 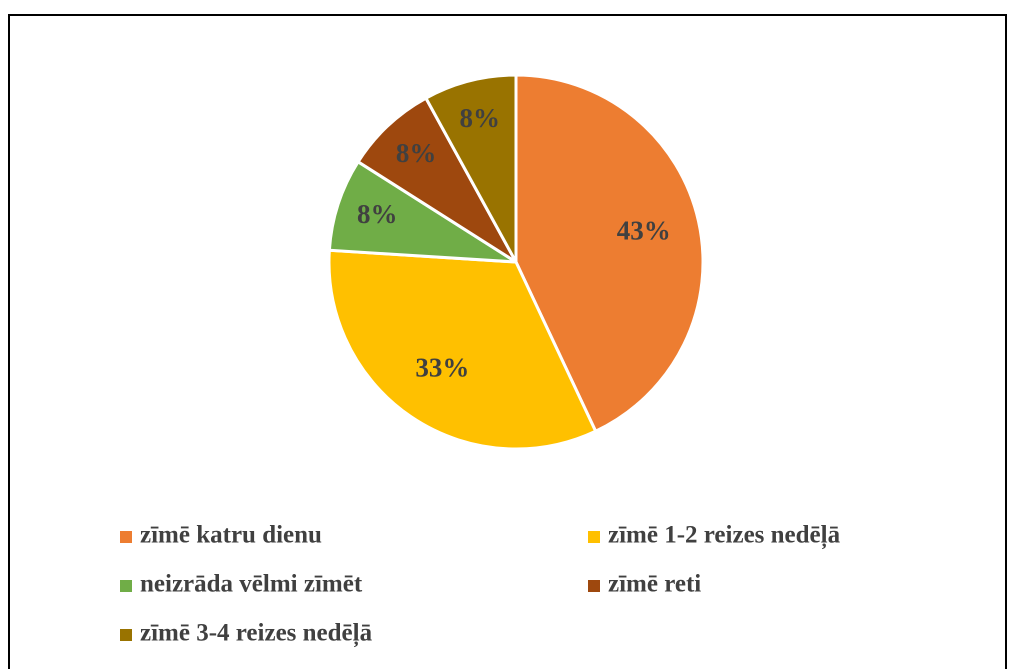 What do you see at coordinates (724, 536) in the screenshot?
I see `legend-label: zīmē 1-2 reizes nedēļā` at bounding box center [724, 536].